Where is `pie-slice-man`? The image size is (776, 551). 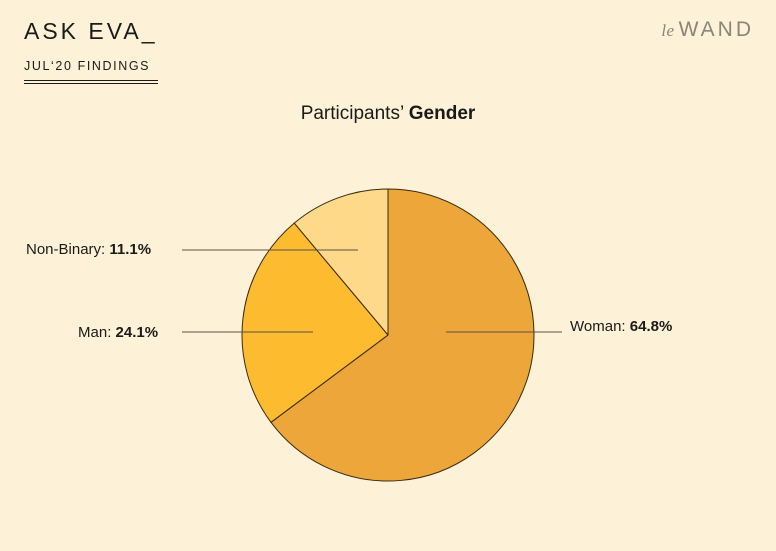
pie-slice-man is located at coordinates (315, 322).